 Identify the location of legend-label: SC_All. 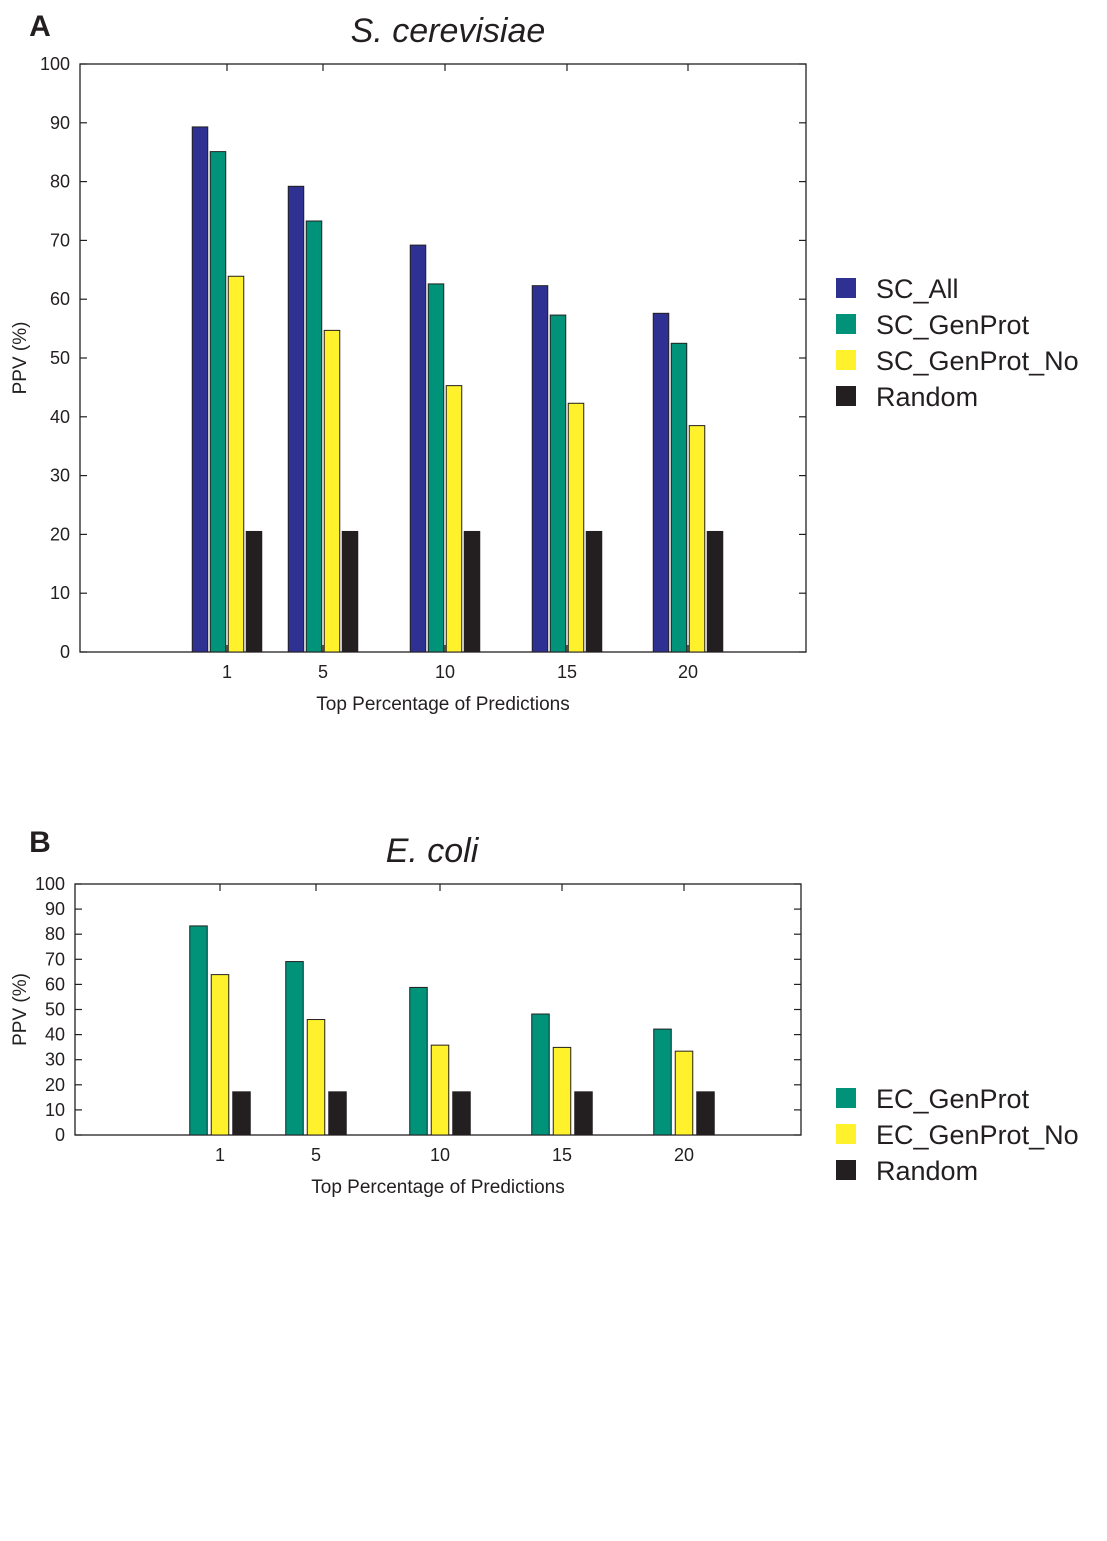
(917, 289).